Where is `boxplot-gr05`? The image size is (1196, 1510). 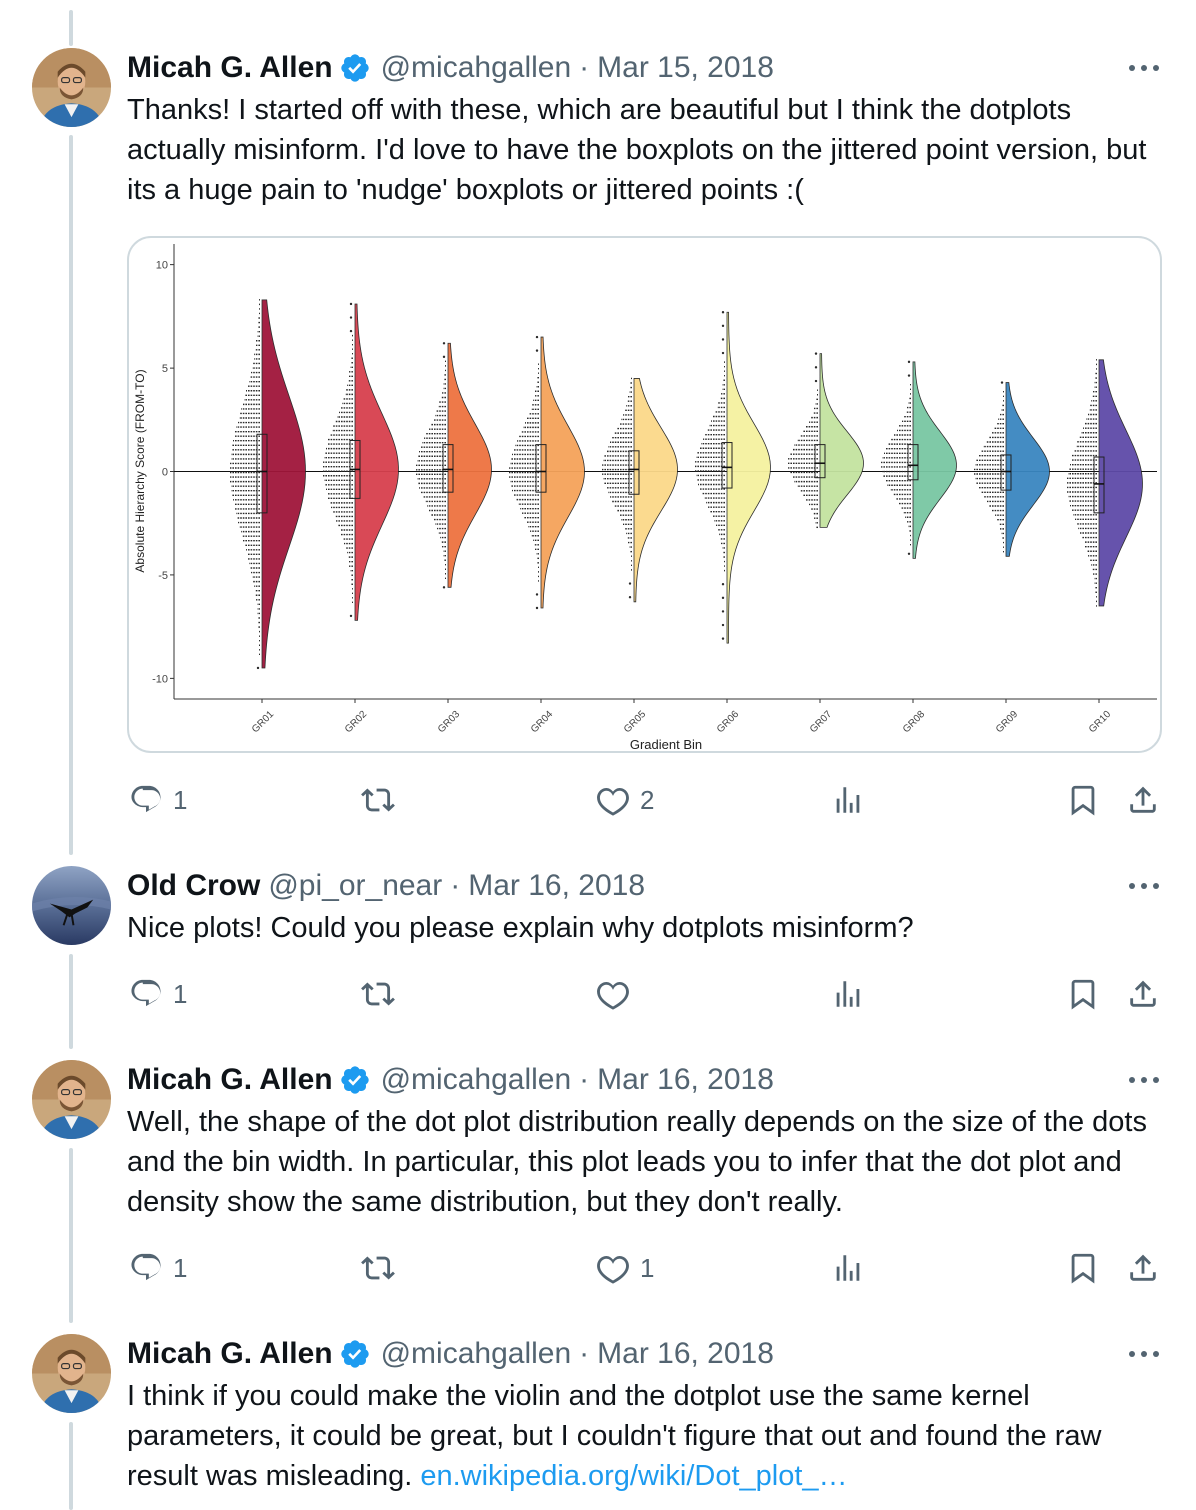
boxplot-gr05 is located at coordinates (634, 472).